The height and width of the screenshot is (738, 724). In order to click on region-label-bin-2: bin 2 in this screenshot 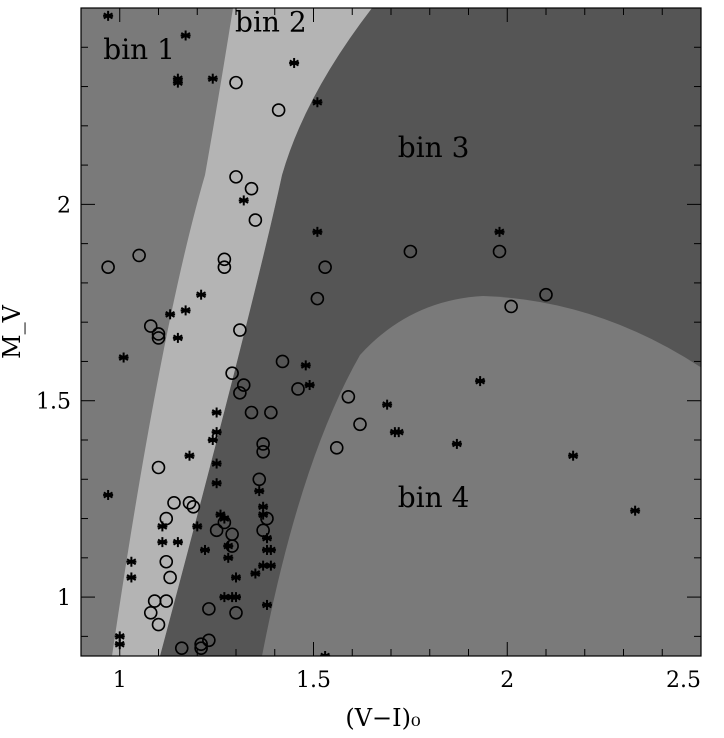, I will do `click(271, 22)`.